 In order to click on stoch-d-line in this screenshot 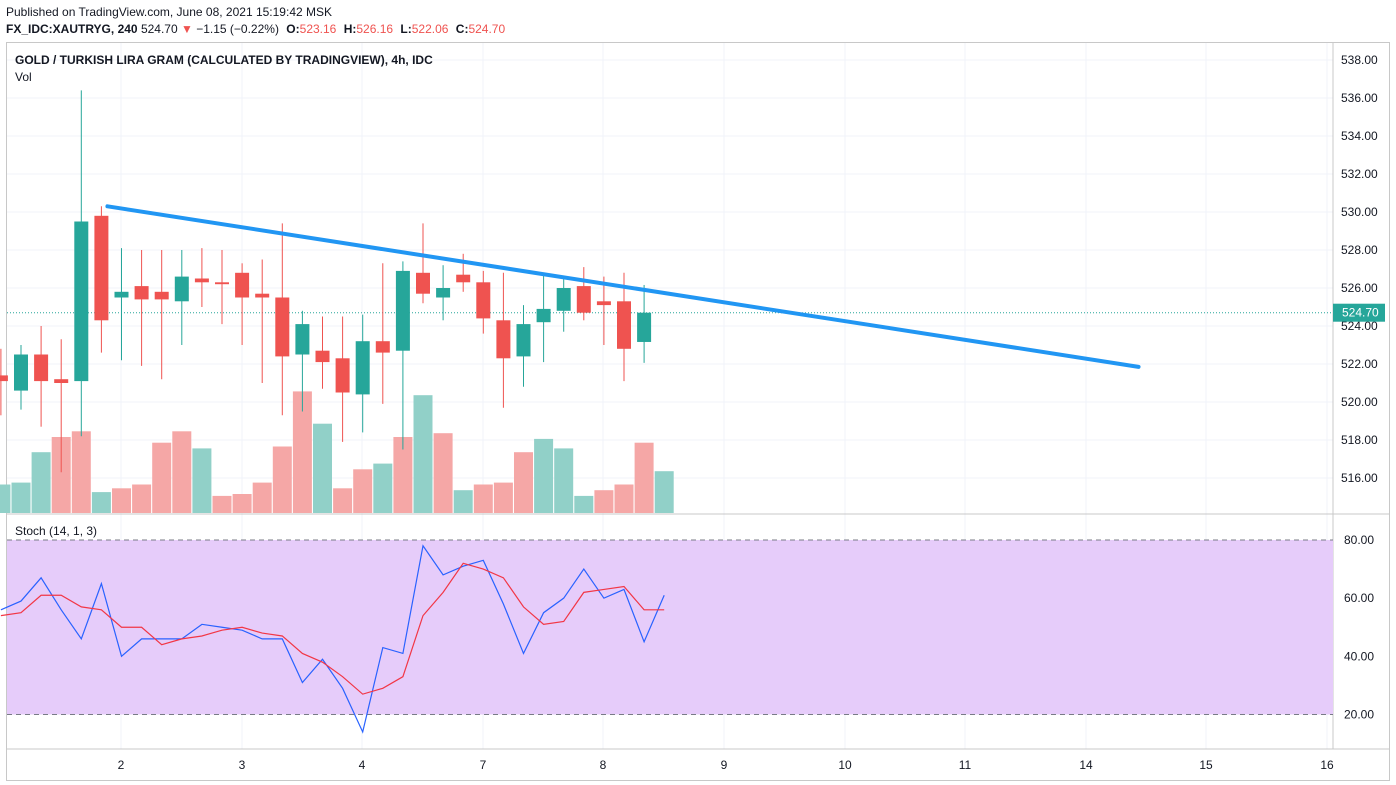, I will do `click(332, 628)`.